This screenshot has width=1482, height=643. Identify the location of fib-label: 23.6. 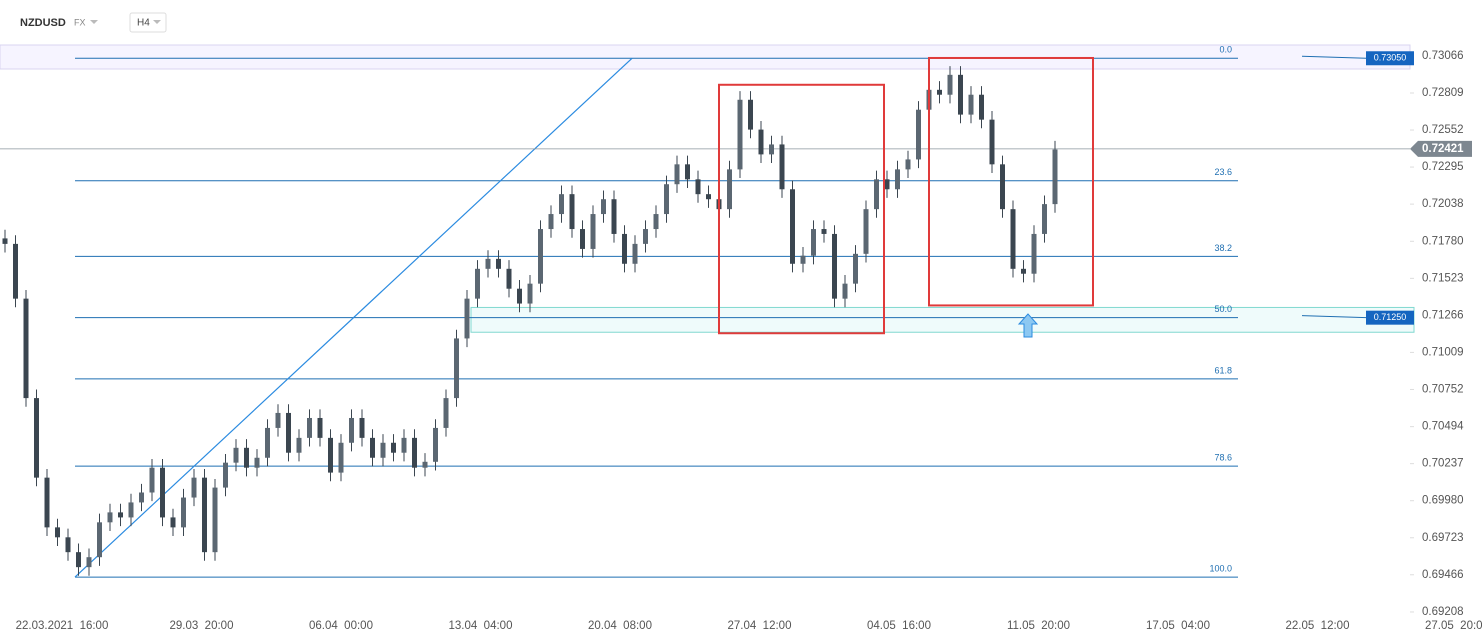
(1223, 172).